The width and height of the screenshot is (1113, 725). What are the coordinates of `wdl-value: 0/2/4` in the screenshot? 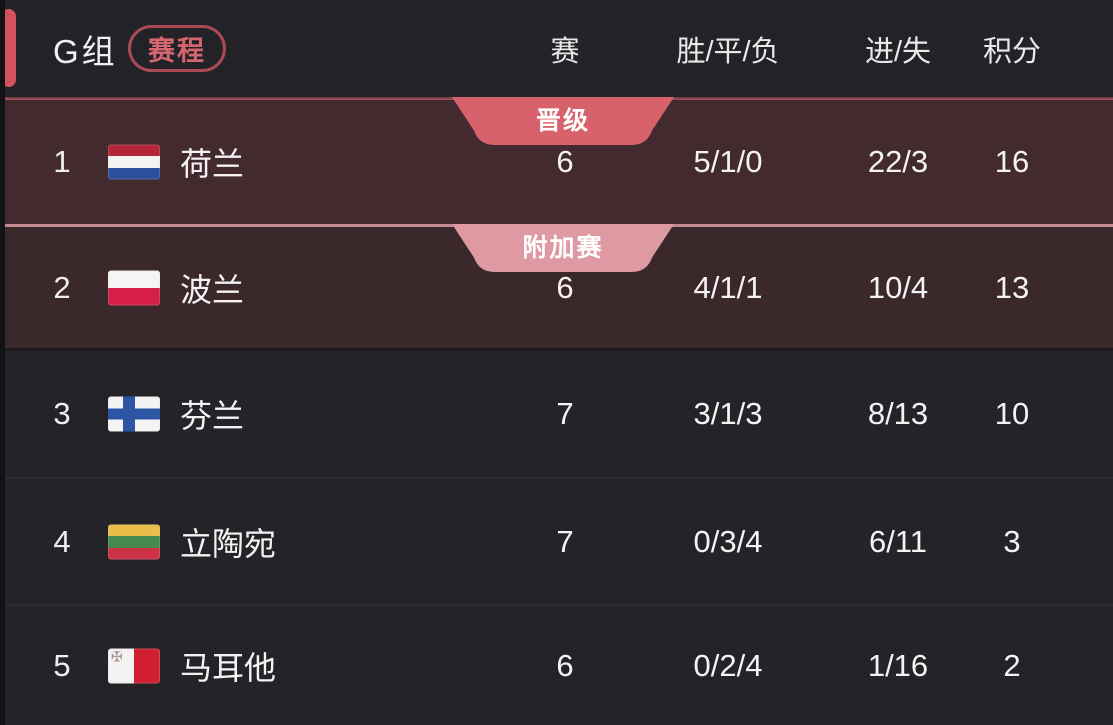 It's located at (728, 665).